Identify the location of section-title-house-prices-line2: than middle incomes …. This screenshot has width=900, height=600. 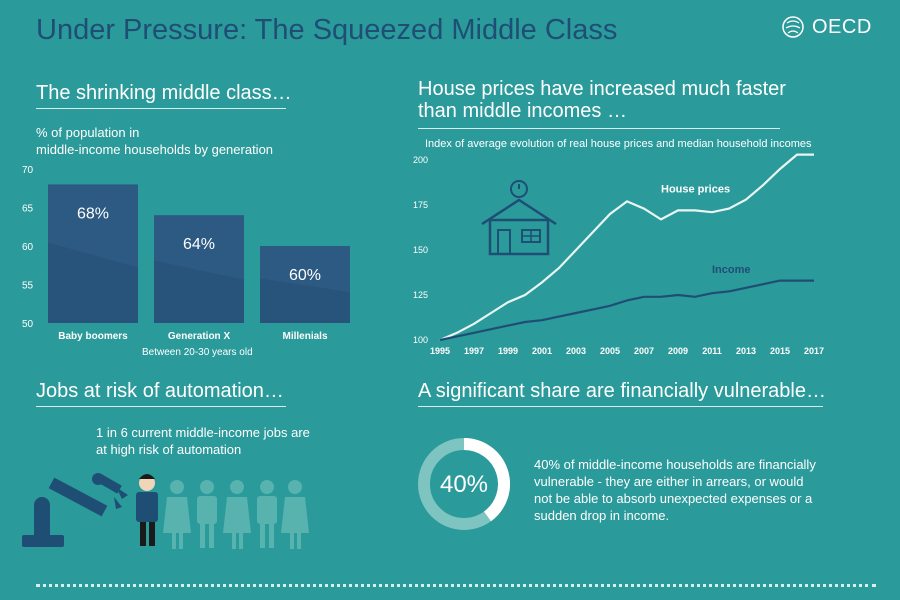
(522, 111).